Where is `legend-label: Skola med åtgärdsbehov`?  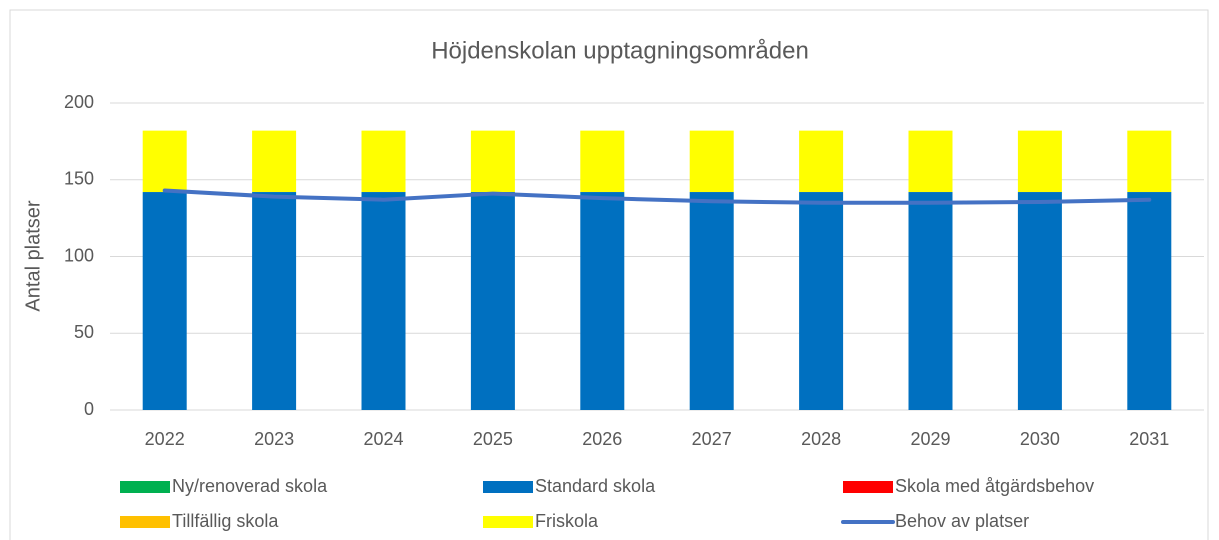 legend-label: Skola med åtgärdsbehov is located at coordinates (994, 486).